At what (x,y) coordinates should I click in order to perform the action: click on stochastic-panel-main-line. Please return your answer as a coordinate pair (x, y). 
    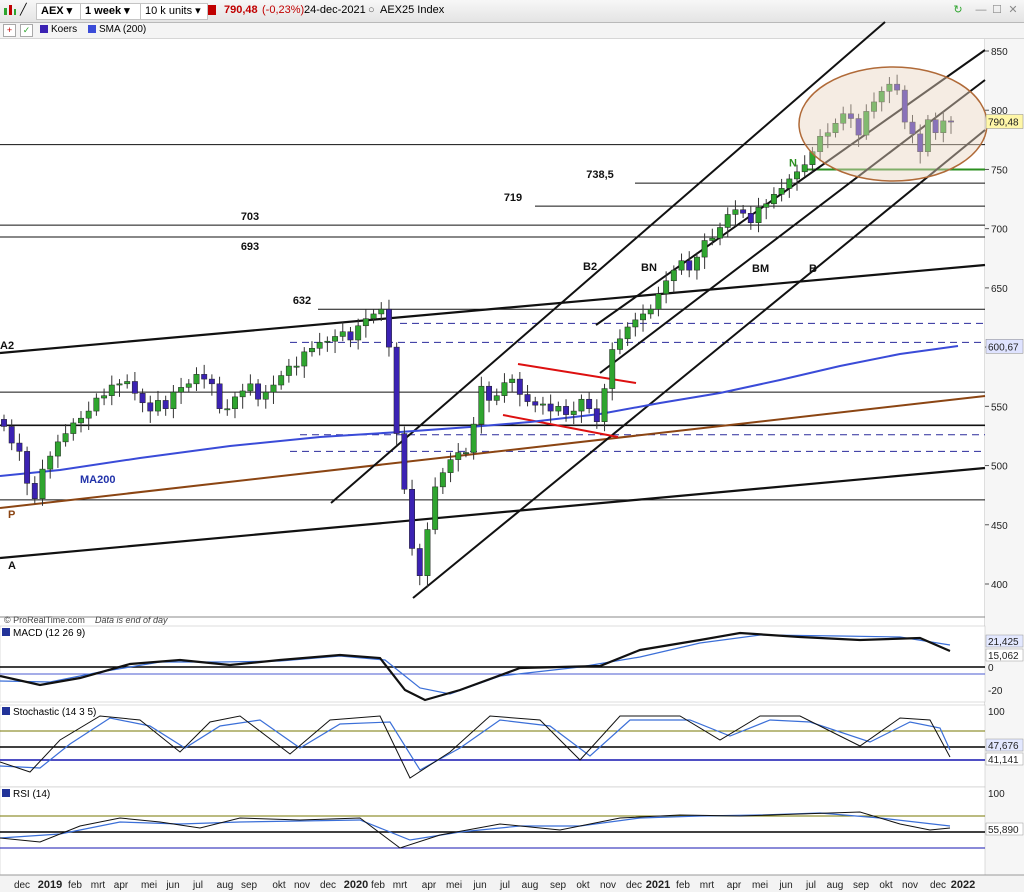
    Looking at the image, I should click on (475, 747).